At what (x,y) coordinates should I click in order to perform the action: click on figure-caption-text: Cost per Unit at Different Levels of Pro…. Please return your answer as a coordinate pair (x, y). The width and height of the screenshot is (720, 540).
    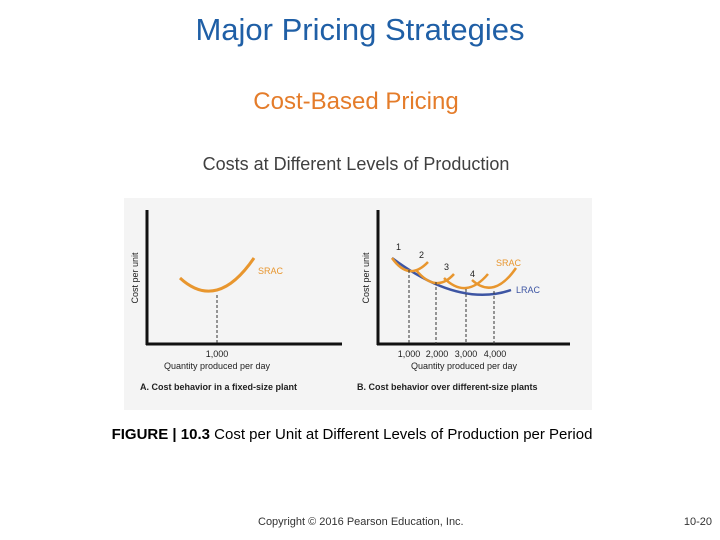
    Looking at the image, I should click on (403, 434).